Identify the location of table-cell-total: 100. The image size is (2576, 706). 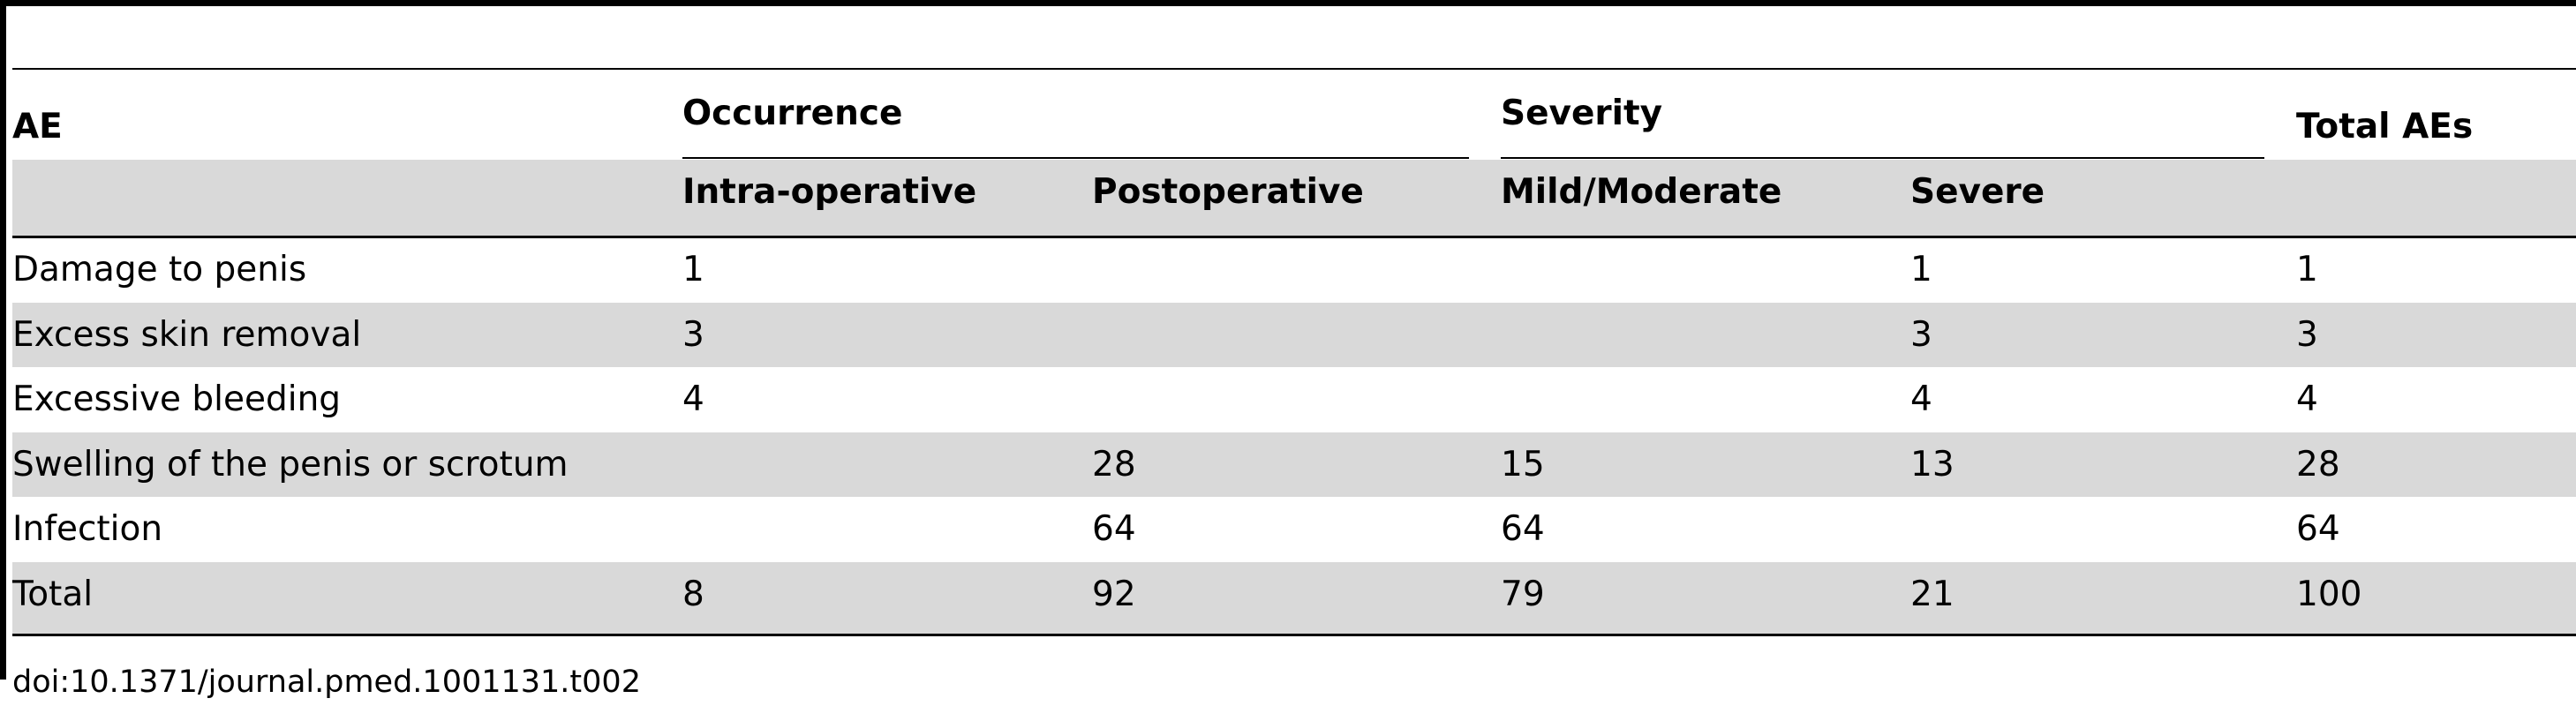
(2329, 594).